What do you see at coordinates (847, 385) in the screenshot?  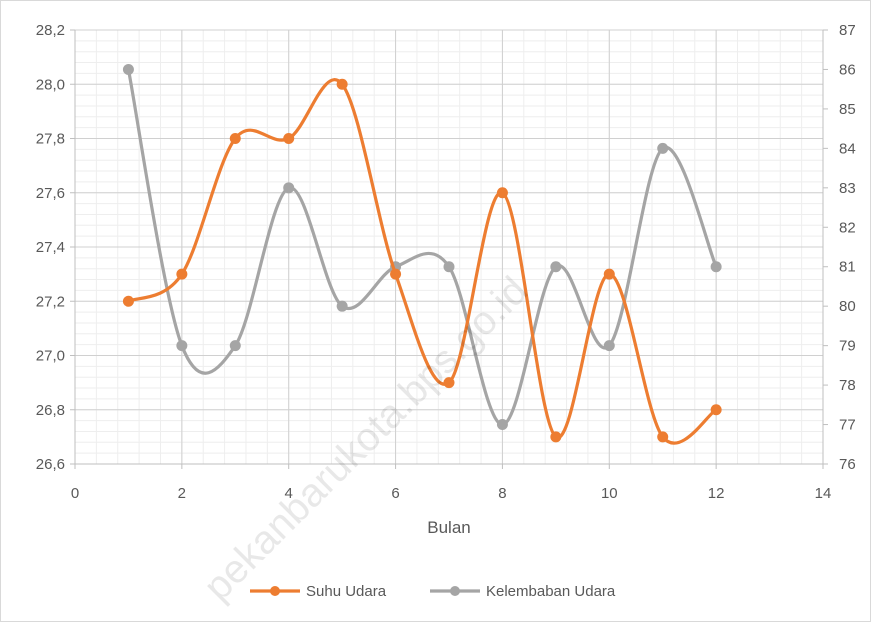 I see `y-right-tick-label: 78` at bounding box center [847, 385].